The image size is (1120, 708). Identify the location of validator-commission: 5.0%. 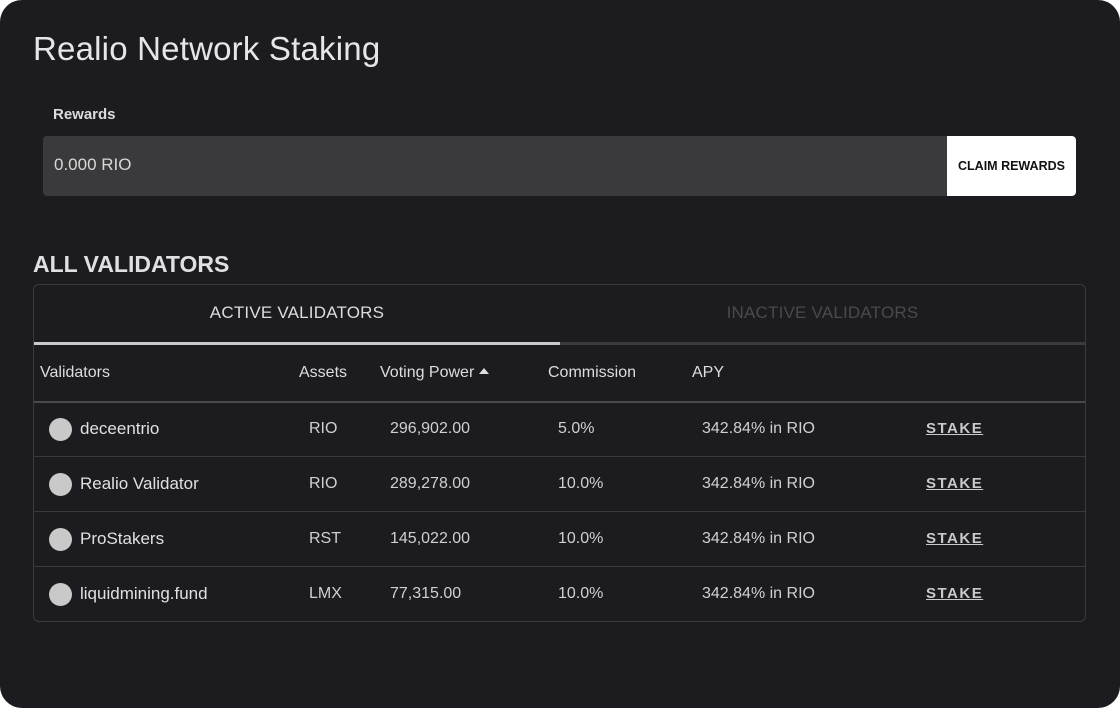
(576, 428).